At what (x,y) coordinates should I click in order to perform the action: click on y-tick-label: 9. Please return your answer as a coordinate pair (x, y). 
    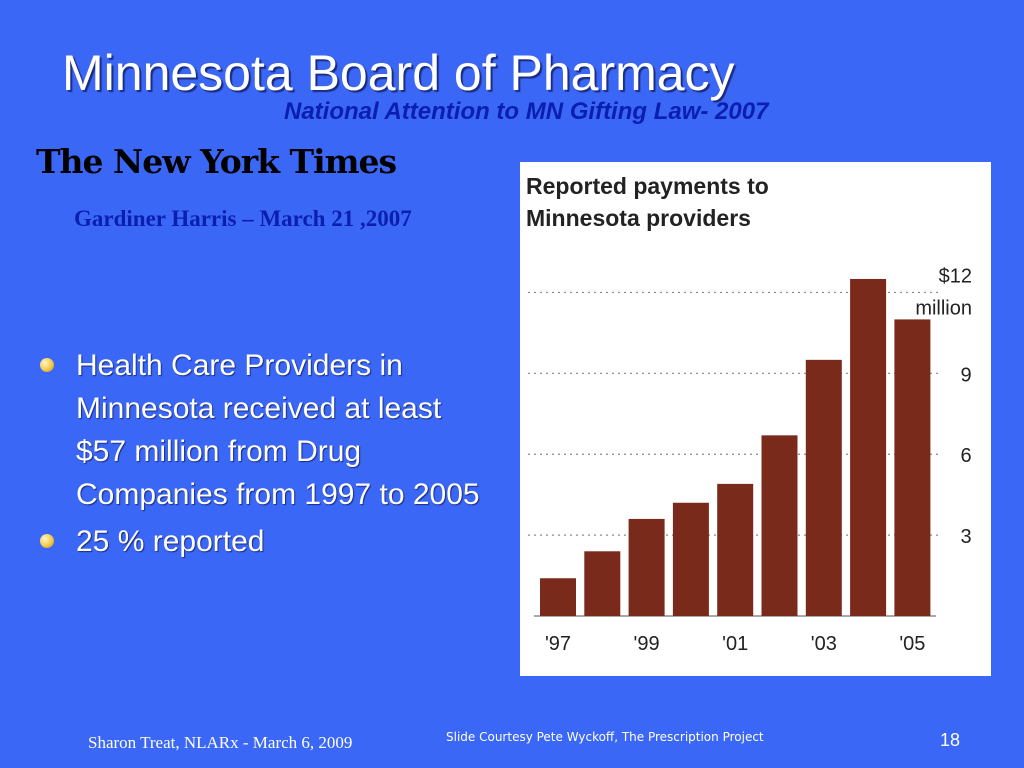
    Looking at the image, I should click on (965, 375).